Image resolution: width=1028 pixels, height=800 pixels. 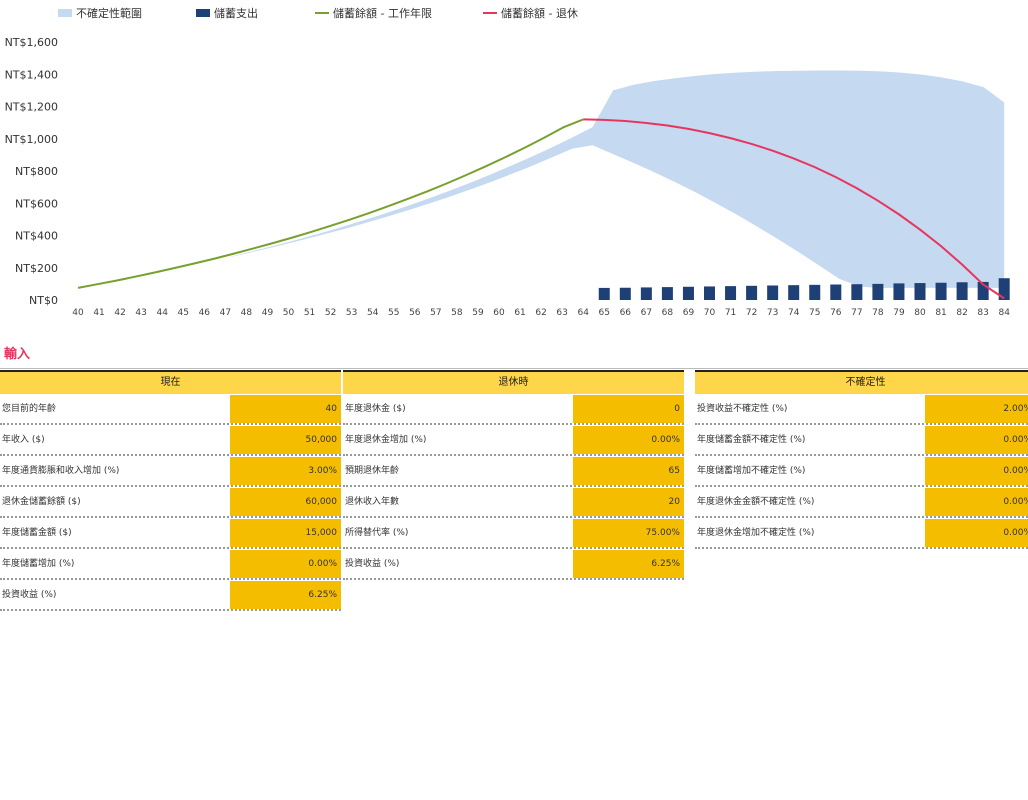 I want to click on input-value-cell: 75.00%, so click(x=628, y=533).